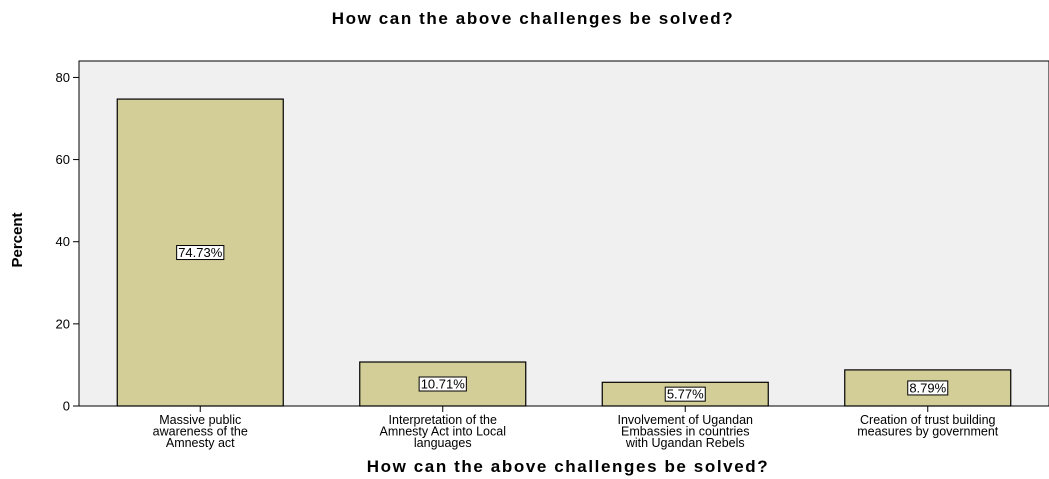 This screenshot has height=479, width=1049. Describe the element at coordinates (443, 443) in the screenshot. I see `x-tick-label-line: languages` at that location.